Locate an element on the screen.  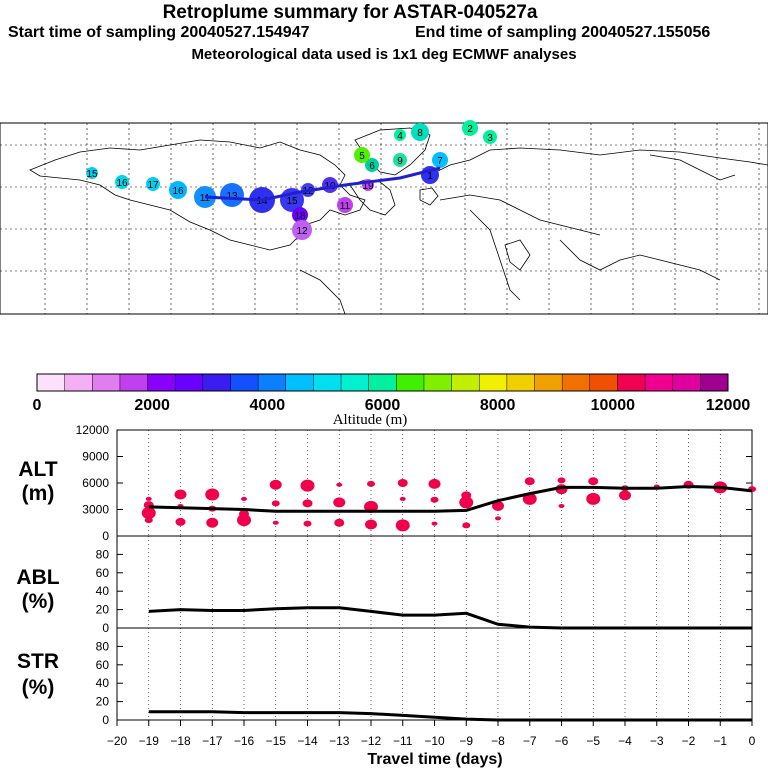
panel-abl: 0 20 40 60 80 ABL(%) is located at coordinates (384, 585).